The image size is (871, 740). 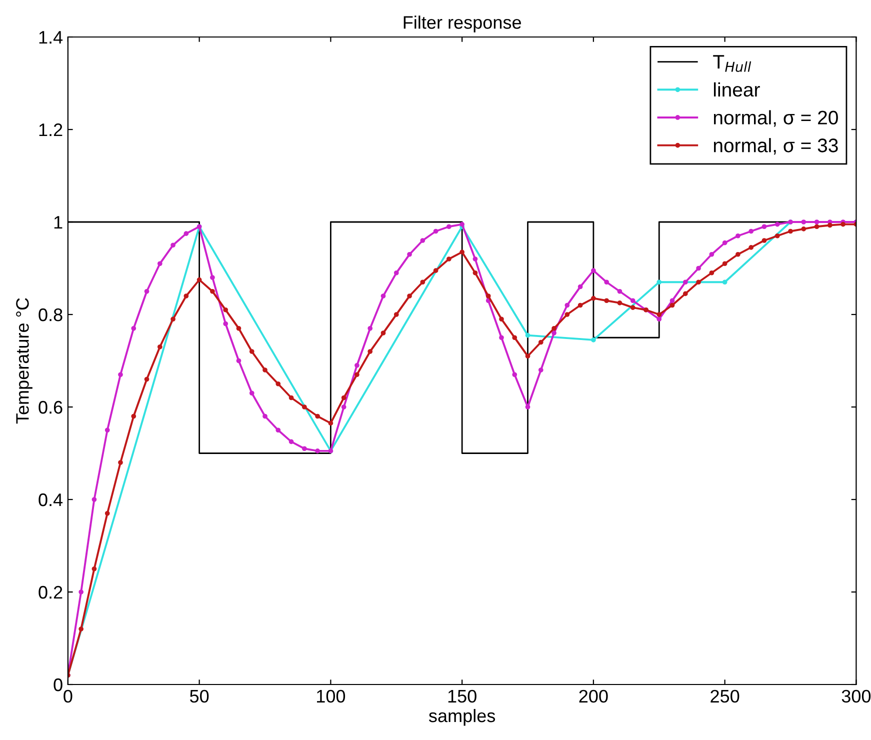 What do you see at coordinates (776, 118) in the screenshot?
I see `legend-label: normal, σ = 20` at bounding box center [776, 118].